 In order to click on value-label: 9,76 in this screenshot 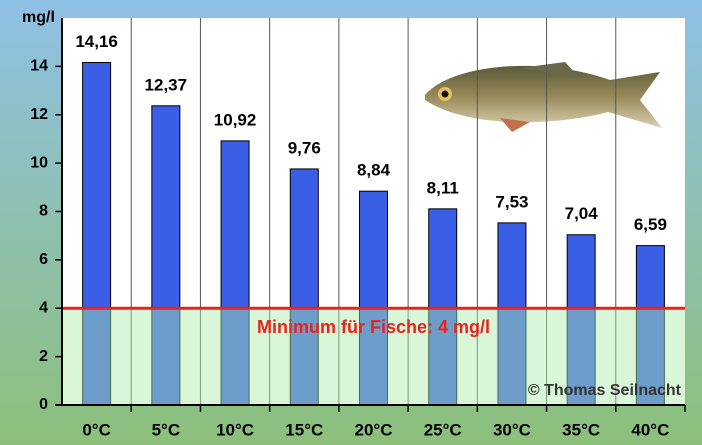, I will do `click(304, 147)`.